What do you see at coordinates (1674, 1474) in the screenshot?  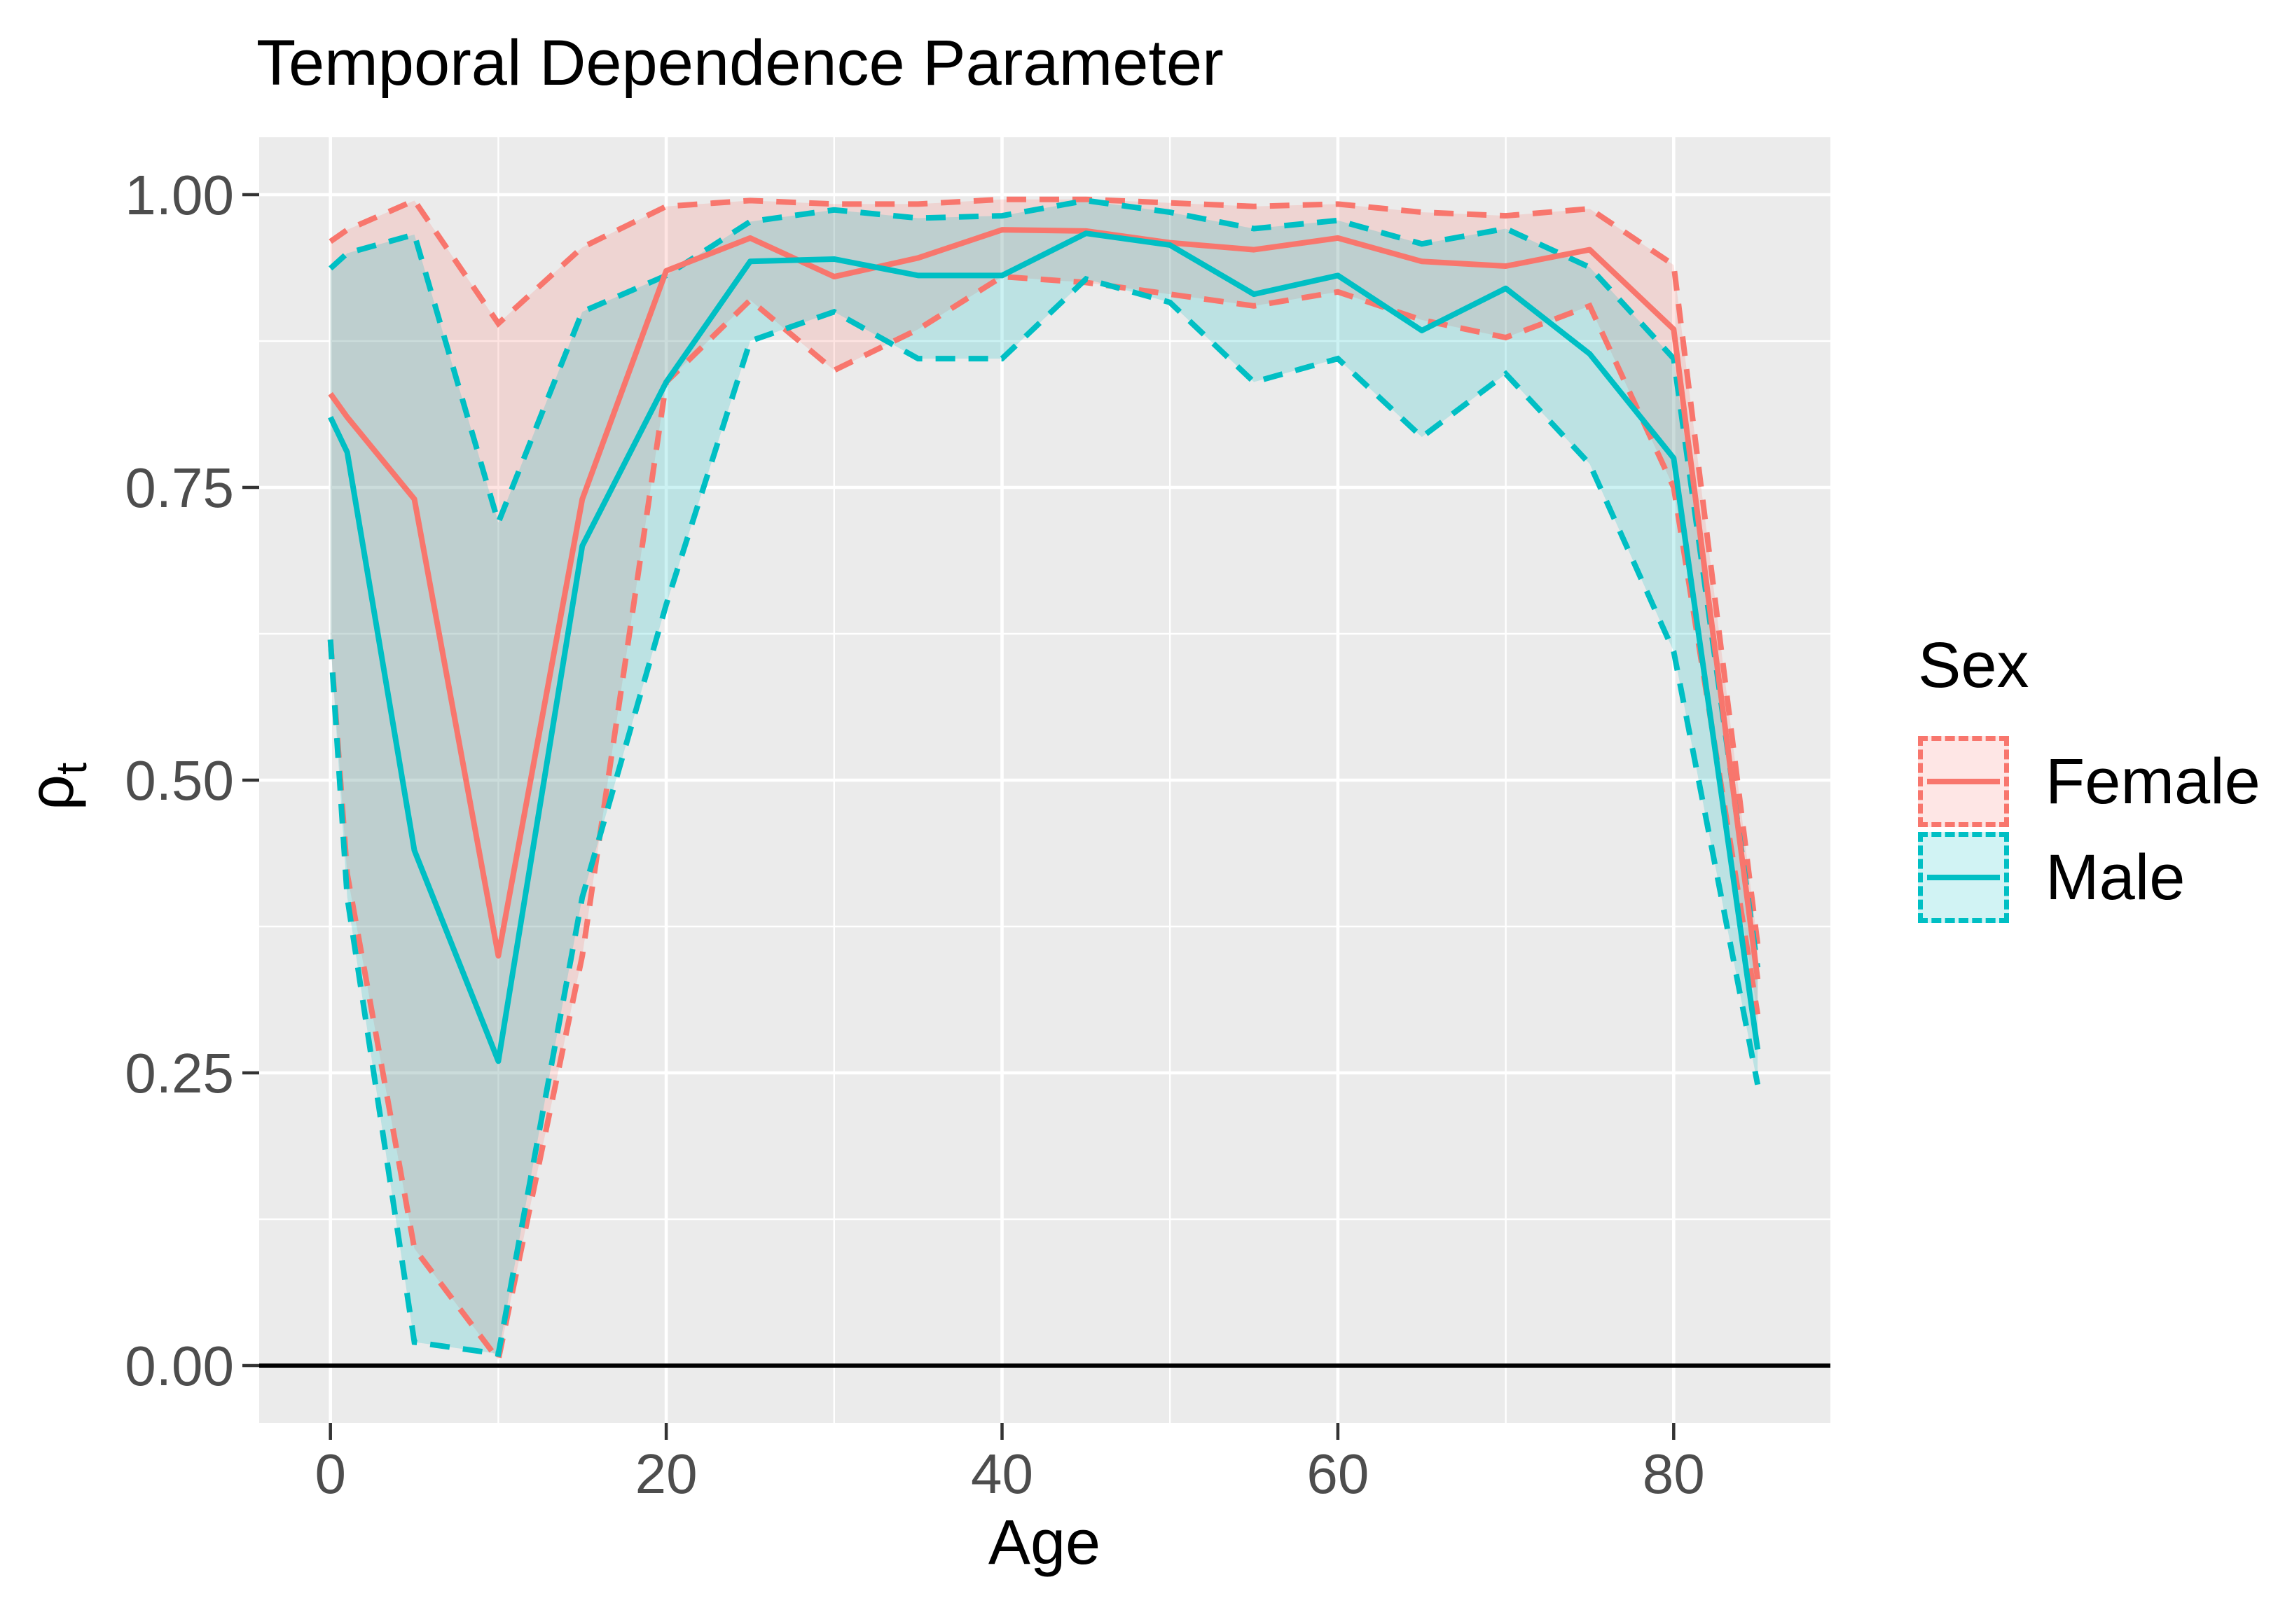 I see `x-tick-label: 80` at bounding box center [1674, 1474].